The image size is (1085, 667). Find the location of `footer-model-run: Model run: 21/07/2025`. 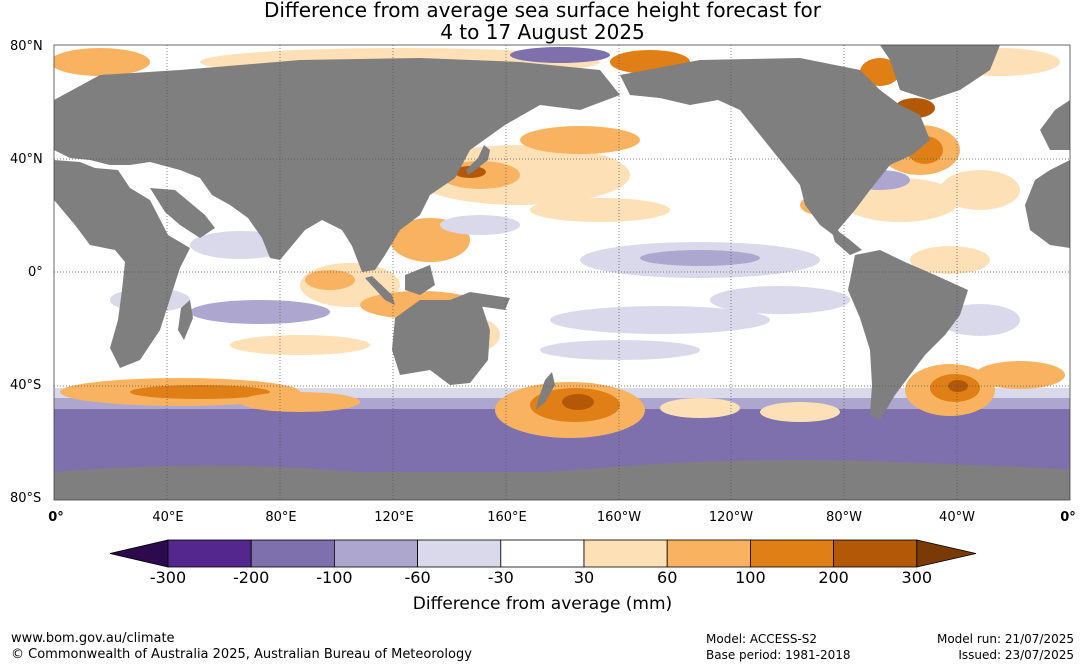

footer-model-run: Model run: 21/07/2025 is located at coordinates (1005, 639).